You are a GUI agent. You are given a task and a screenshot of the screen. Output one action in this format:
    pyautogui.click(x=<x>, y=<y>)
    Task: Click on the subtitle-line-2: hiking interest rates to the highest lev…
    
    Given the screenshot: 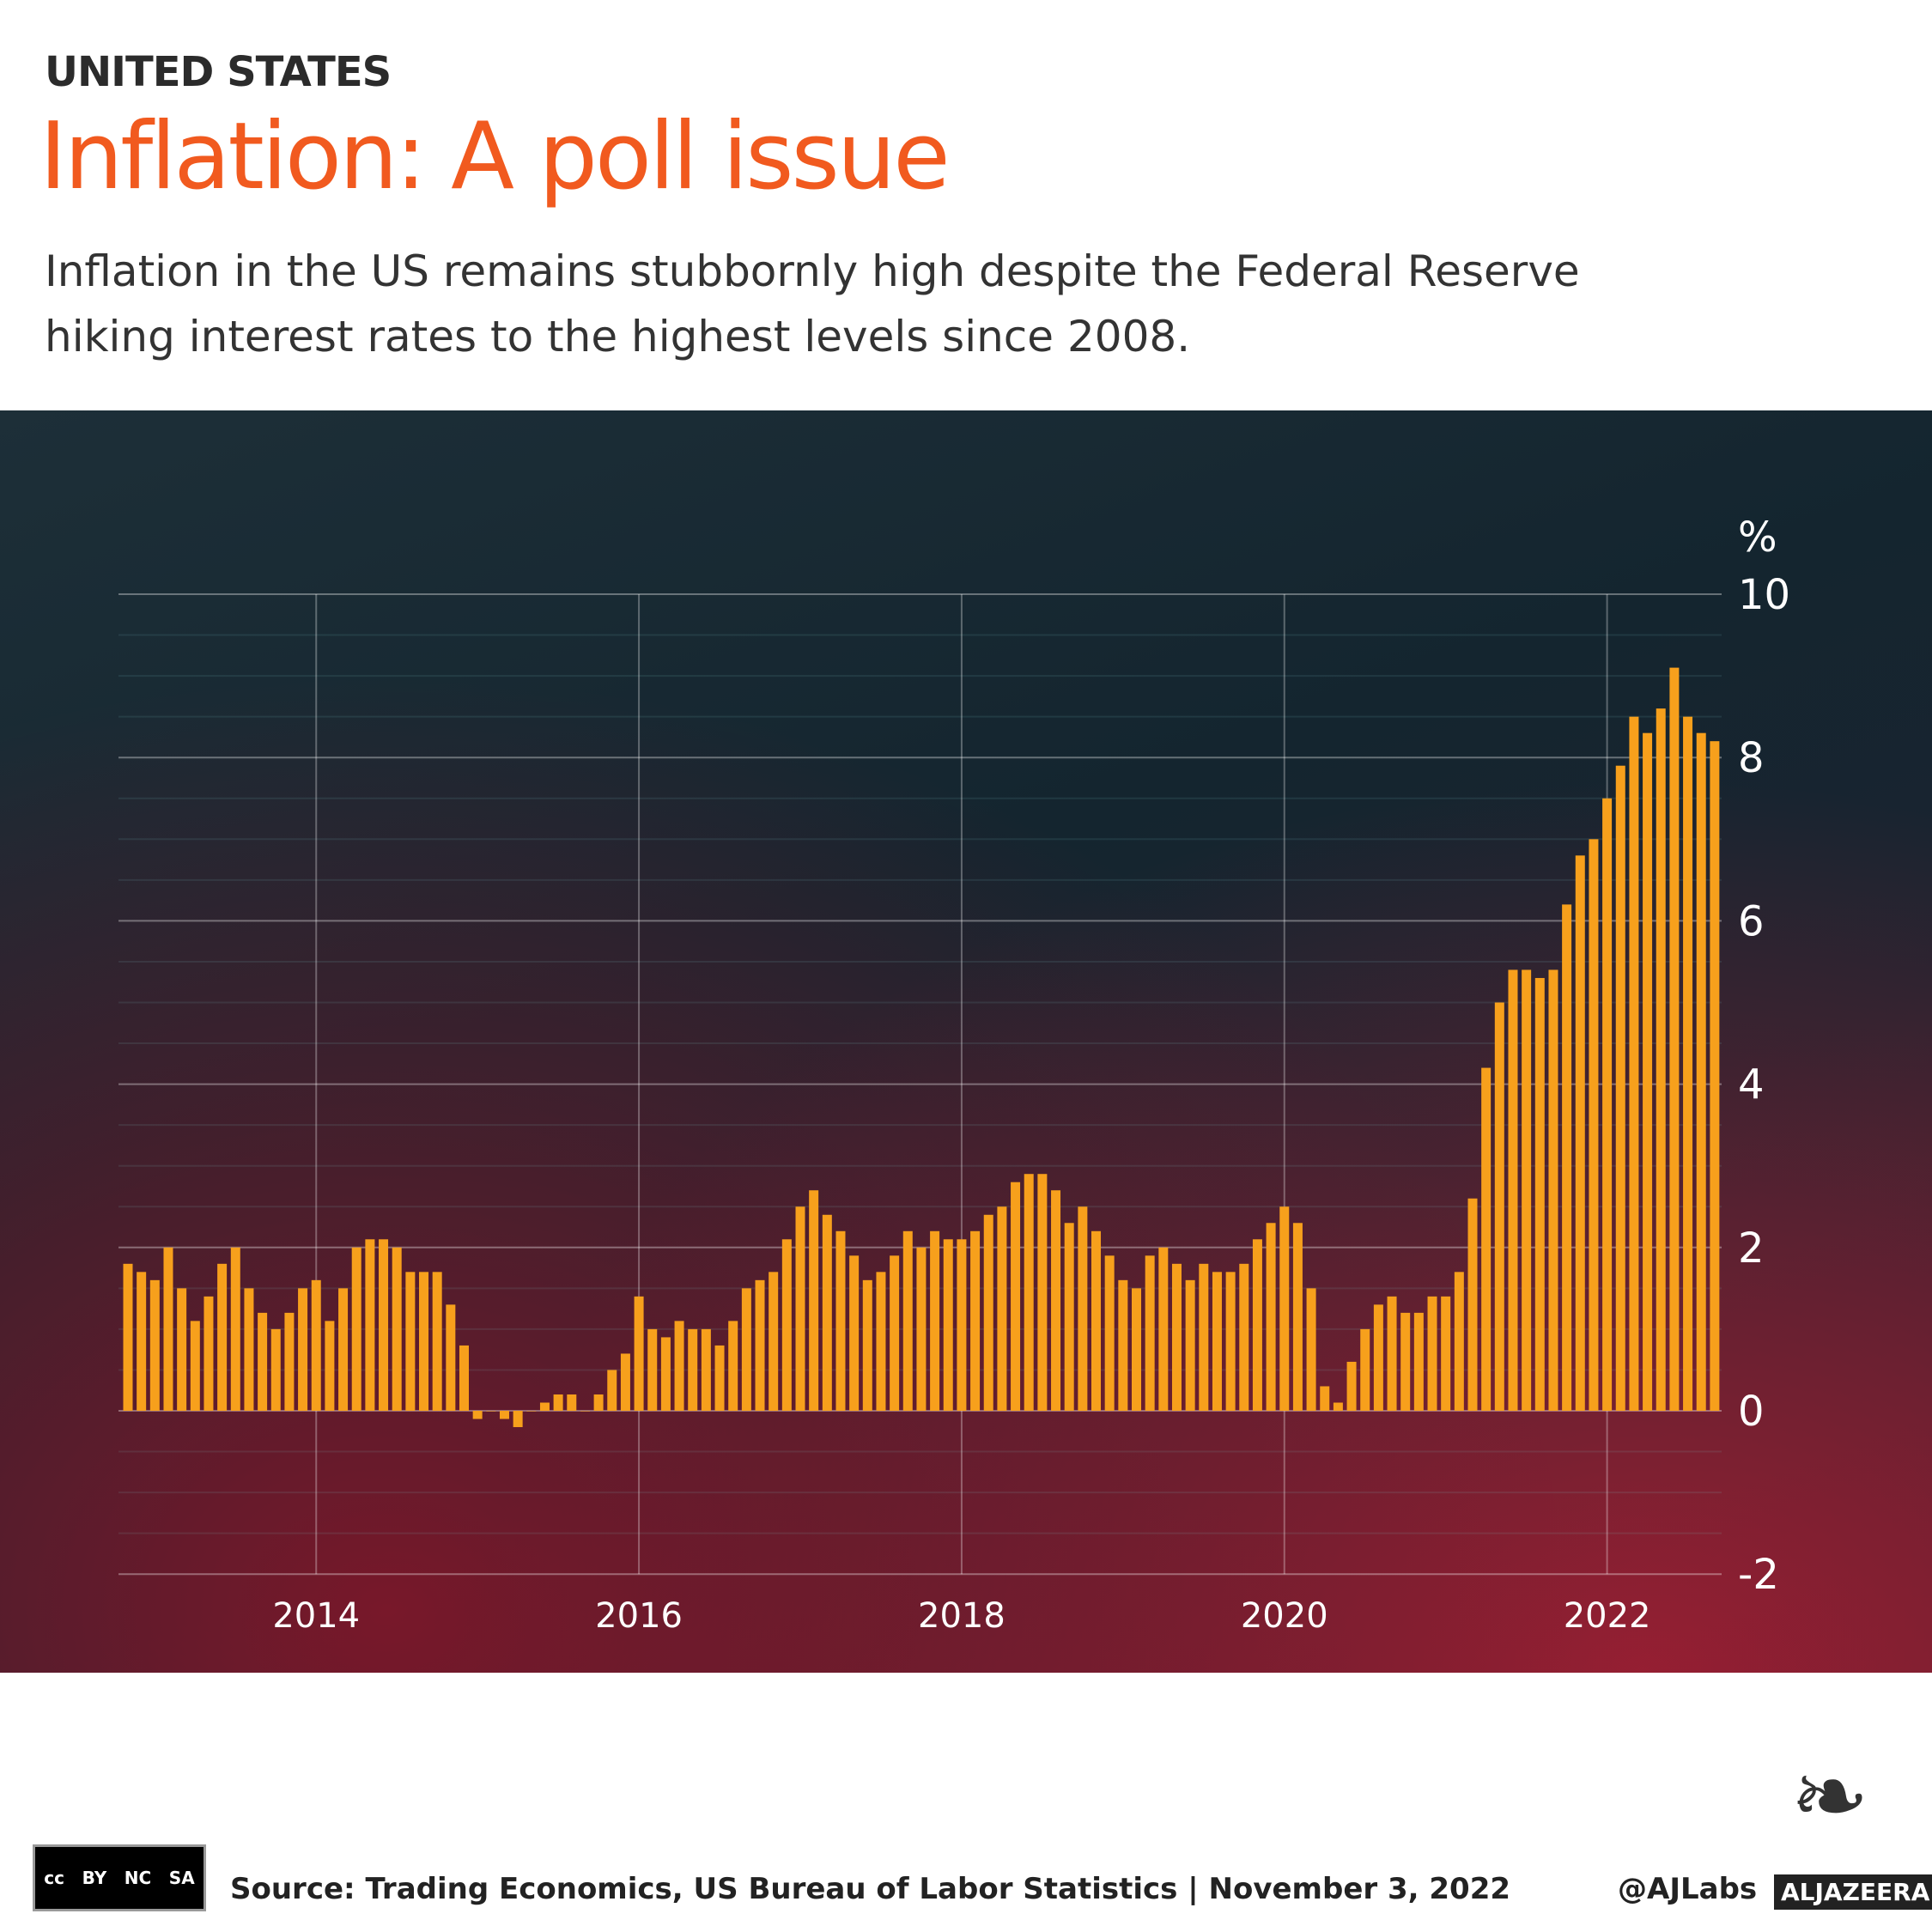 What is the action you would take?
    pyautogui.click(x=618, y=336)
    